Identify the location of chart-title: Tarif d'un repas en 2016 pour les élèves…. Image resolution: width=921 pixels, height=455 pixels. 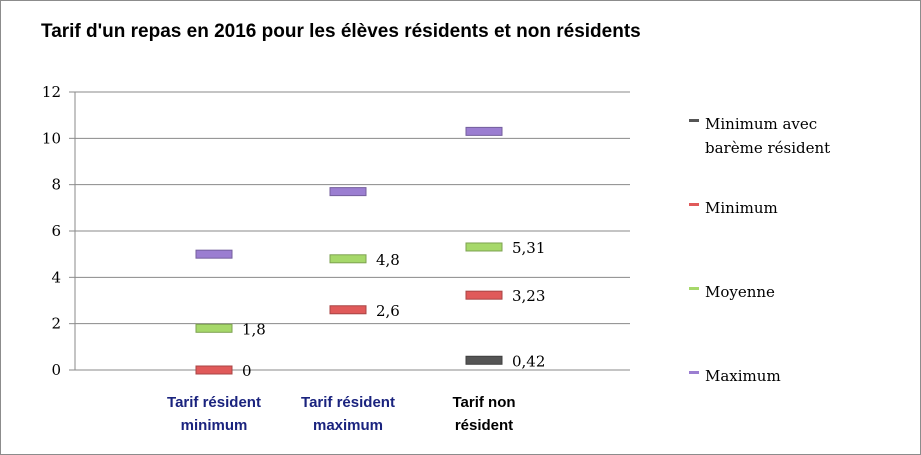
(341, 31).